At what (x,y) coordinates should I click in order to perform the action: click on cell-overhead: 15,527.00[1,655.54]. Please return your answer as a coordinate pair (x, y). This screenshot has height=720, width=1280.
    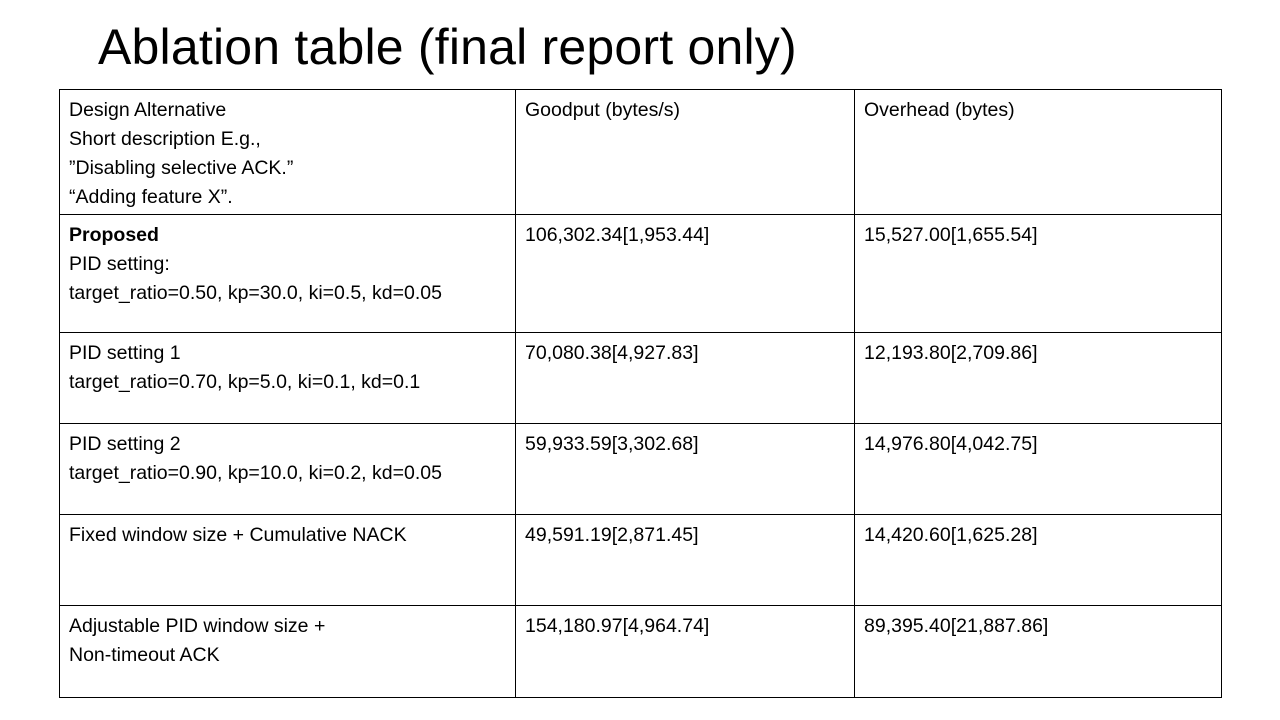
    Looking at the image, I should click on (1038, 273).